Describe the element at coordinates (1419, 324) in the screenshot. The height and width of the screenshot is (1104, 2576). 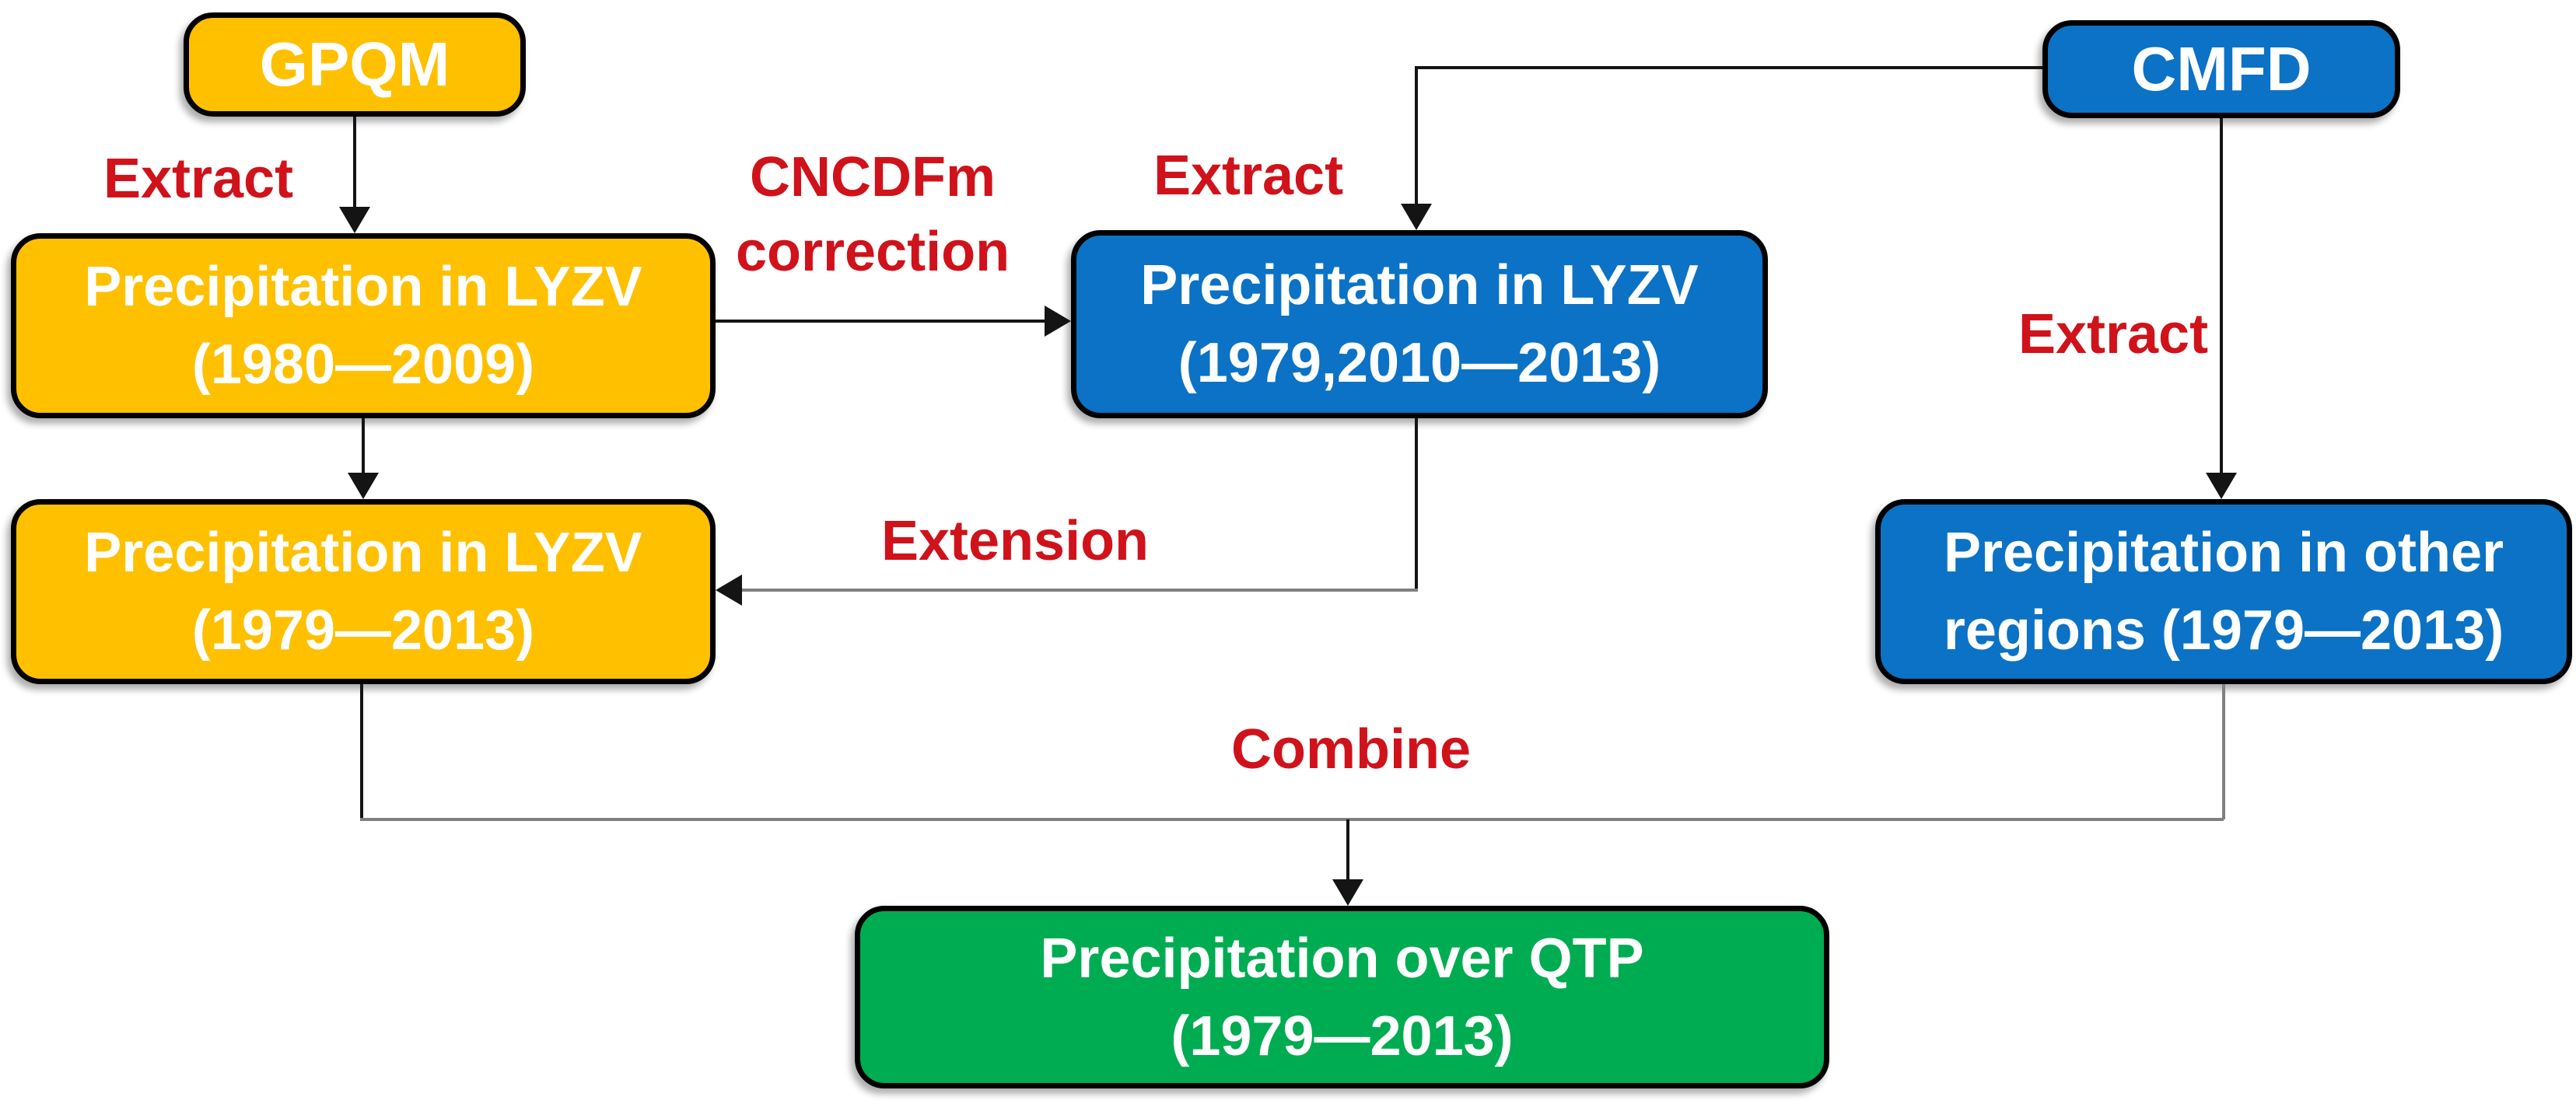
I see `node-precipitation-lyzv-1979-2010-2013: Precipitation in LYZV (1979,2010—2013)` at that location.